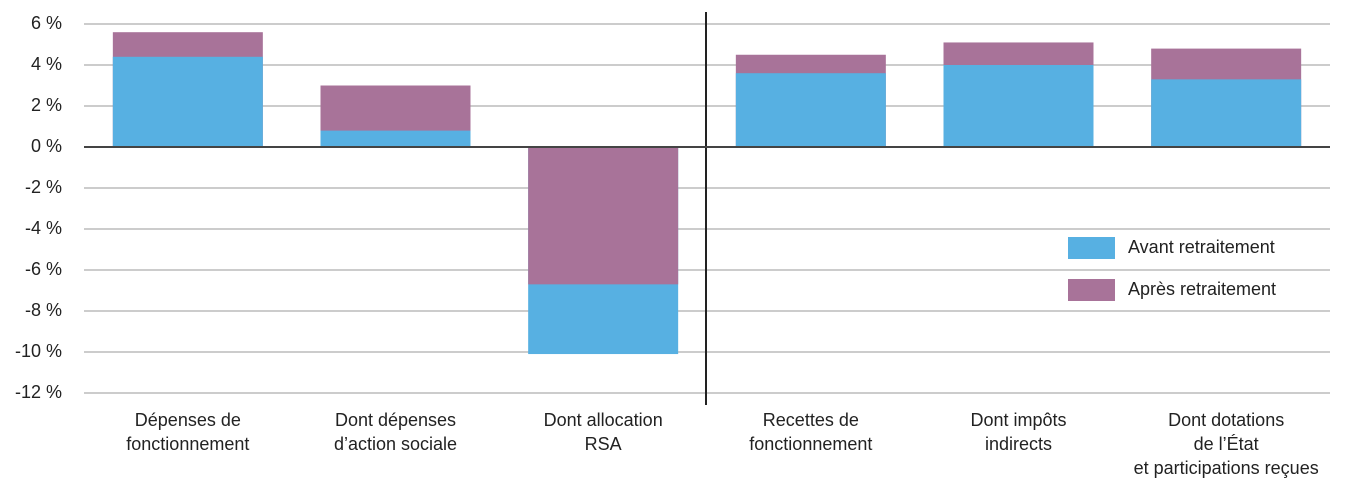 This screenshot has height=481, width=1368. Describe the element at coordinates (395, 444) in the screenshot. I see `x-tick-label: d’action sociale` at that location.